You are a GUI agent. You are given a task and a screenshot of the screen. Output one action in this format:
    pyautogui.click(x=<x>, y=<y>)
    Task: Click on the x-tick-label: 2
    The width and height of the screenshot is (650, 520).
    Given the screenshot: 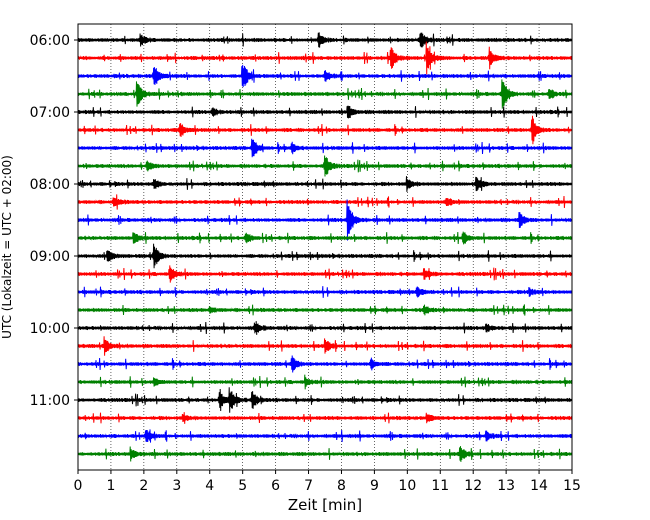 What is the action you would take?
    pyautogui.click(x=143, y=486)
    